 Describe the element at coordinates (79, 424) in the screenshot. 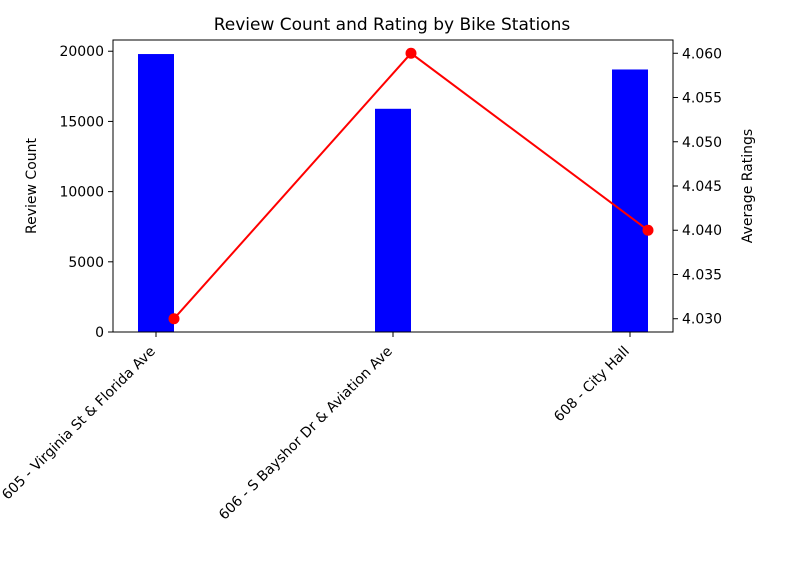

I see `x-tick-label-0: 605 - Virginia St & Florida Ave` at that location.